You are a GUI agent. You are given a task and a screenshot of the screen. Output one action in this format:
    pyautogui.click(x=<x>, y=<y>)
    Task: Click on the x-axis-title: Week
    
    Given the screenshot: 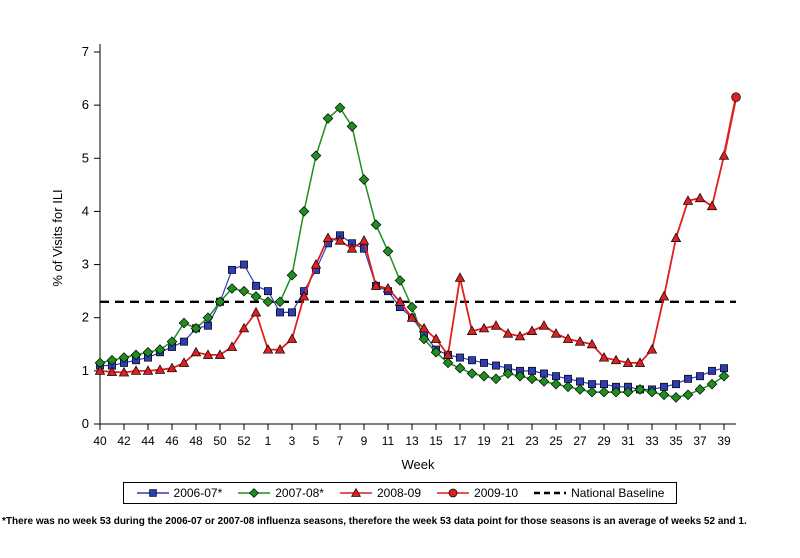 What is the action you would take?
    pyautogui.click(x=418, y=464)
    